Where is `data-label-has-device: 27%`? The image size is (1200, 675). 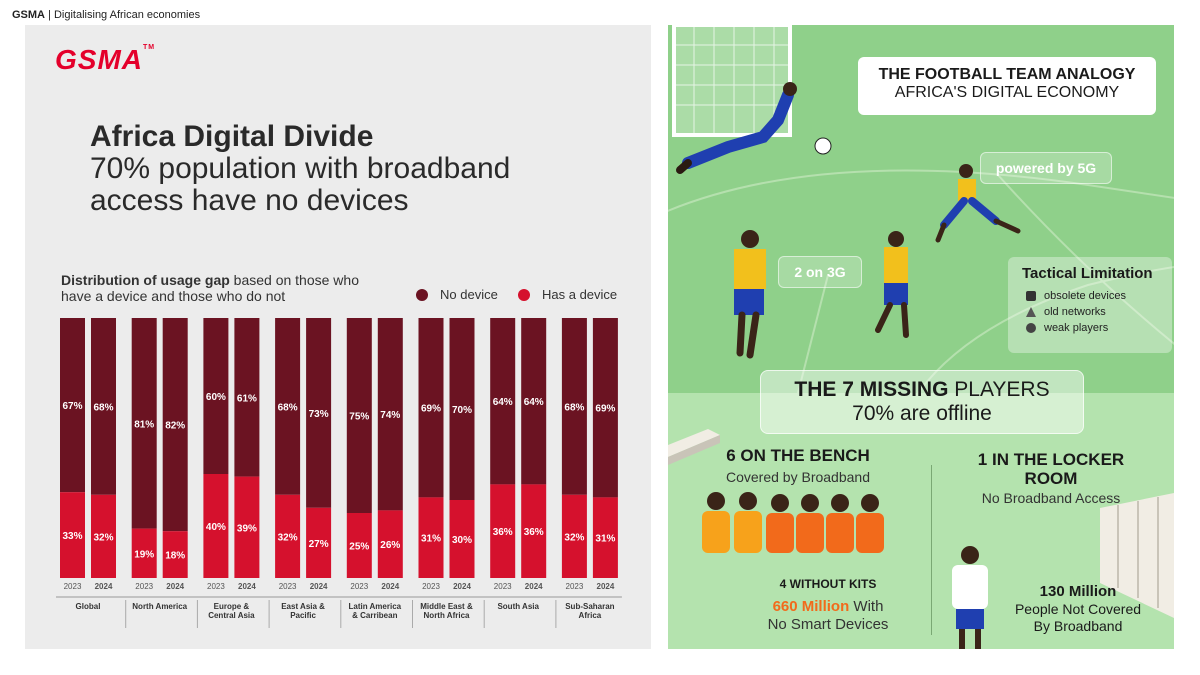
data-label-has-device: 27% is located at coordinates (319, 544).